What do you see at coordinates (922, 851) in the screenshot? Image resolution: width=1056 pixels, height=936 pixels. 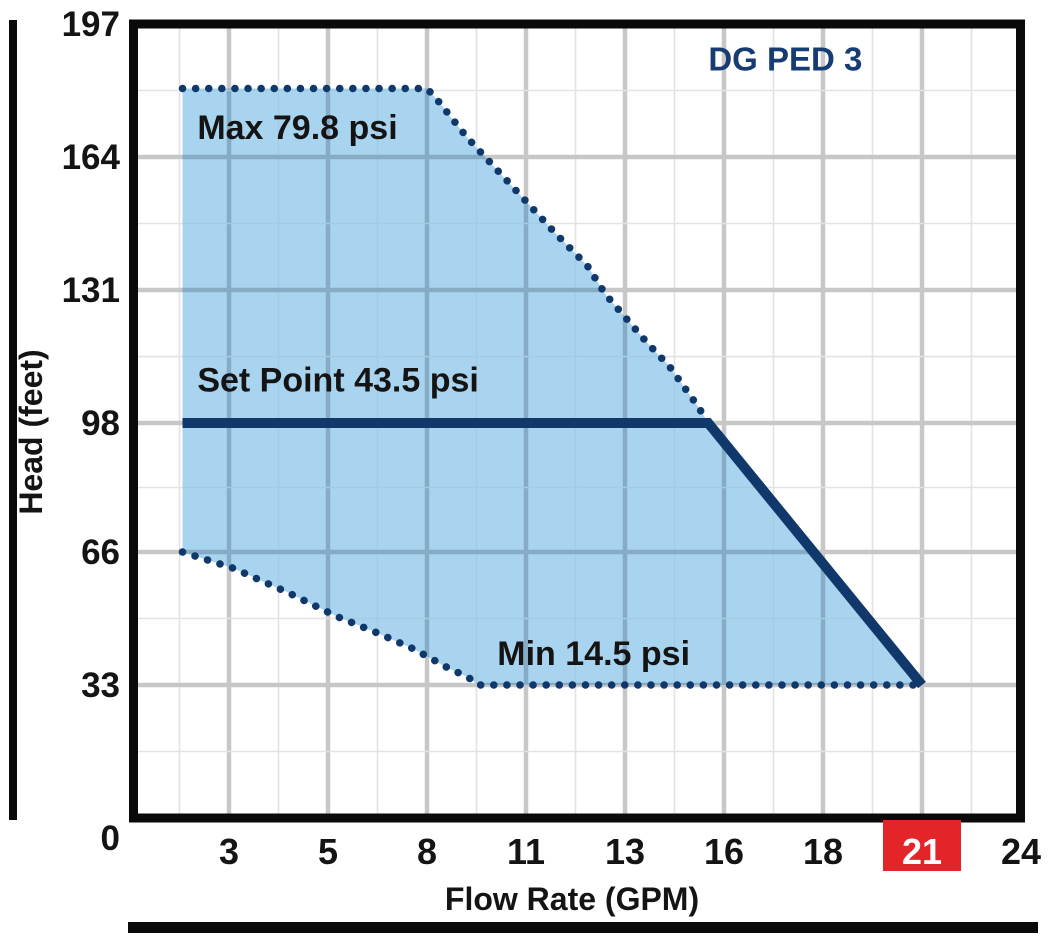 I see `x-tick-label-highlighted: 21` at bounding box center [922, 851].